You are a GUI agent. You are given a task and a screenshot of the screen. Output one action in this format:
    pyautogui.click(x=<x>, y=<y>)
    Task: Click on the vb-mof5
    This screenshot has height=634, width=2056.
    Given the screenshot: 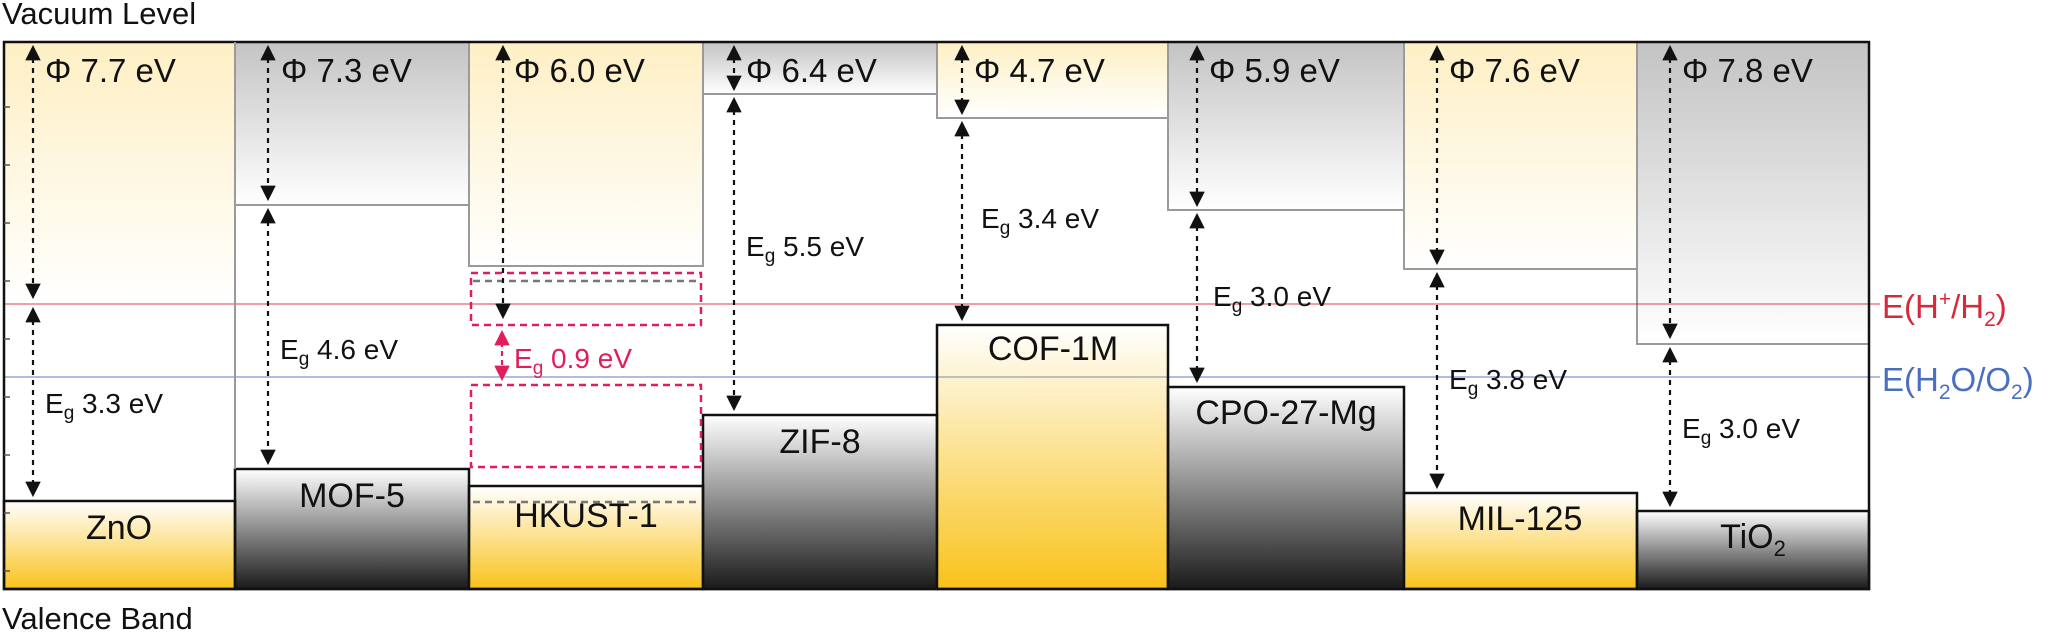 What is the action you would take?
    pyautogui.click(x=352, y=529)
    